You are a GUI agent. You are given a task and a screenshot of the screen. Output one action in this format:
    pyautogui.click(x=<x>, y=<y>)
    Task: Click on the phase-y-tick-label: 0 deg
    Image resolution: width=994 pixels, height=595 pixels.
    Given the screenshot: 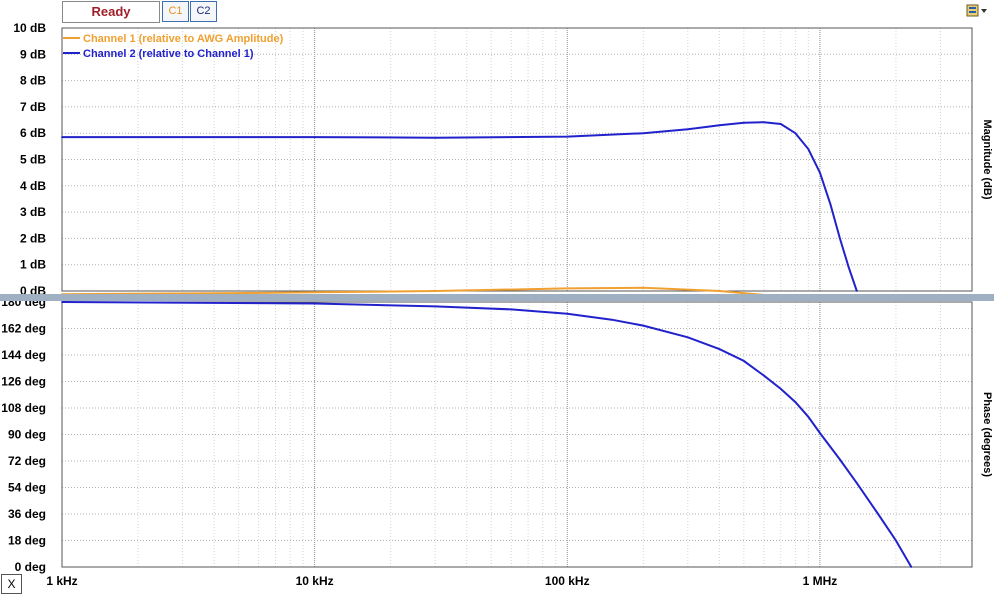 What is the action you would take?
    pyautogui.click(x=30, y=567)
    